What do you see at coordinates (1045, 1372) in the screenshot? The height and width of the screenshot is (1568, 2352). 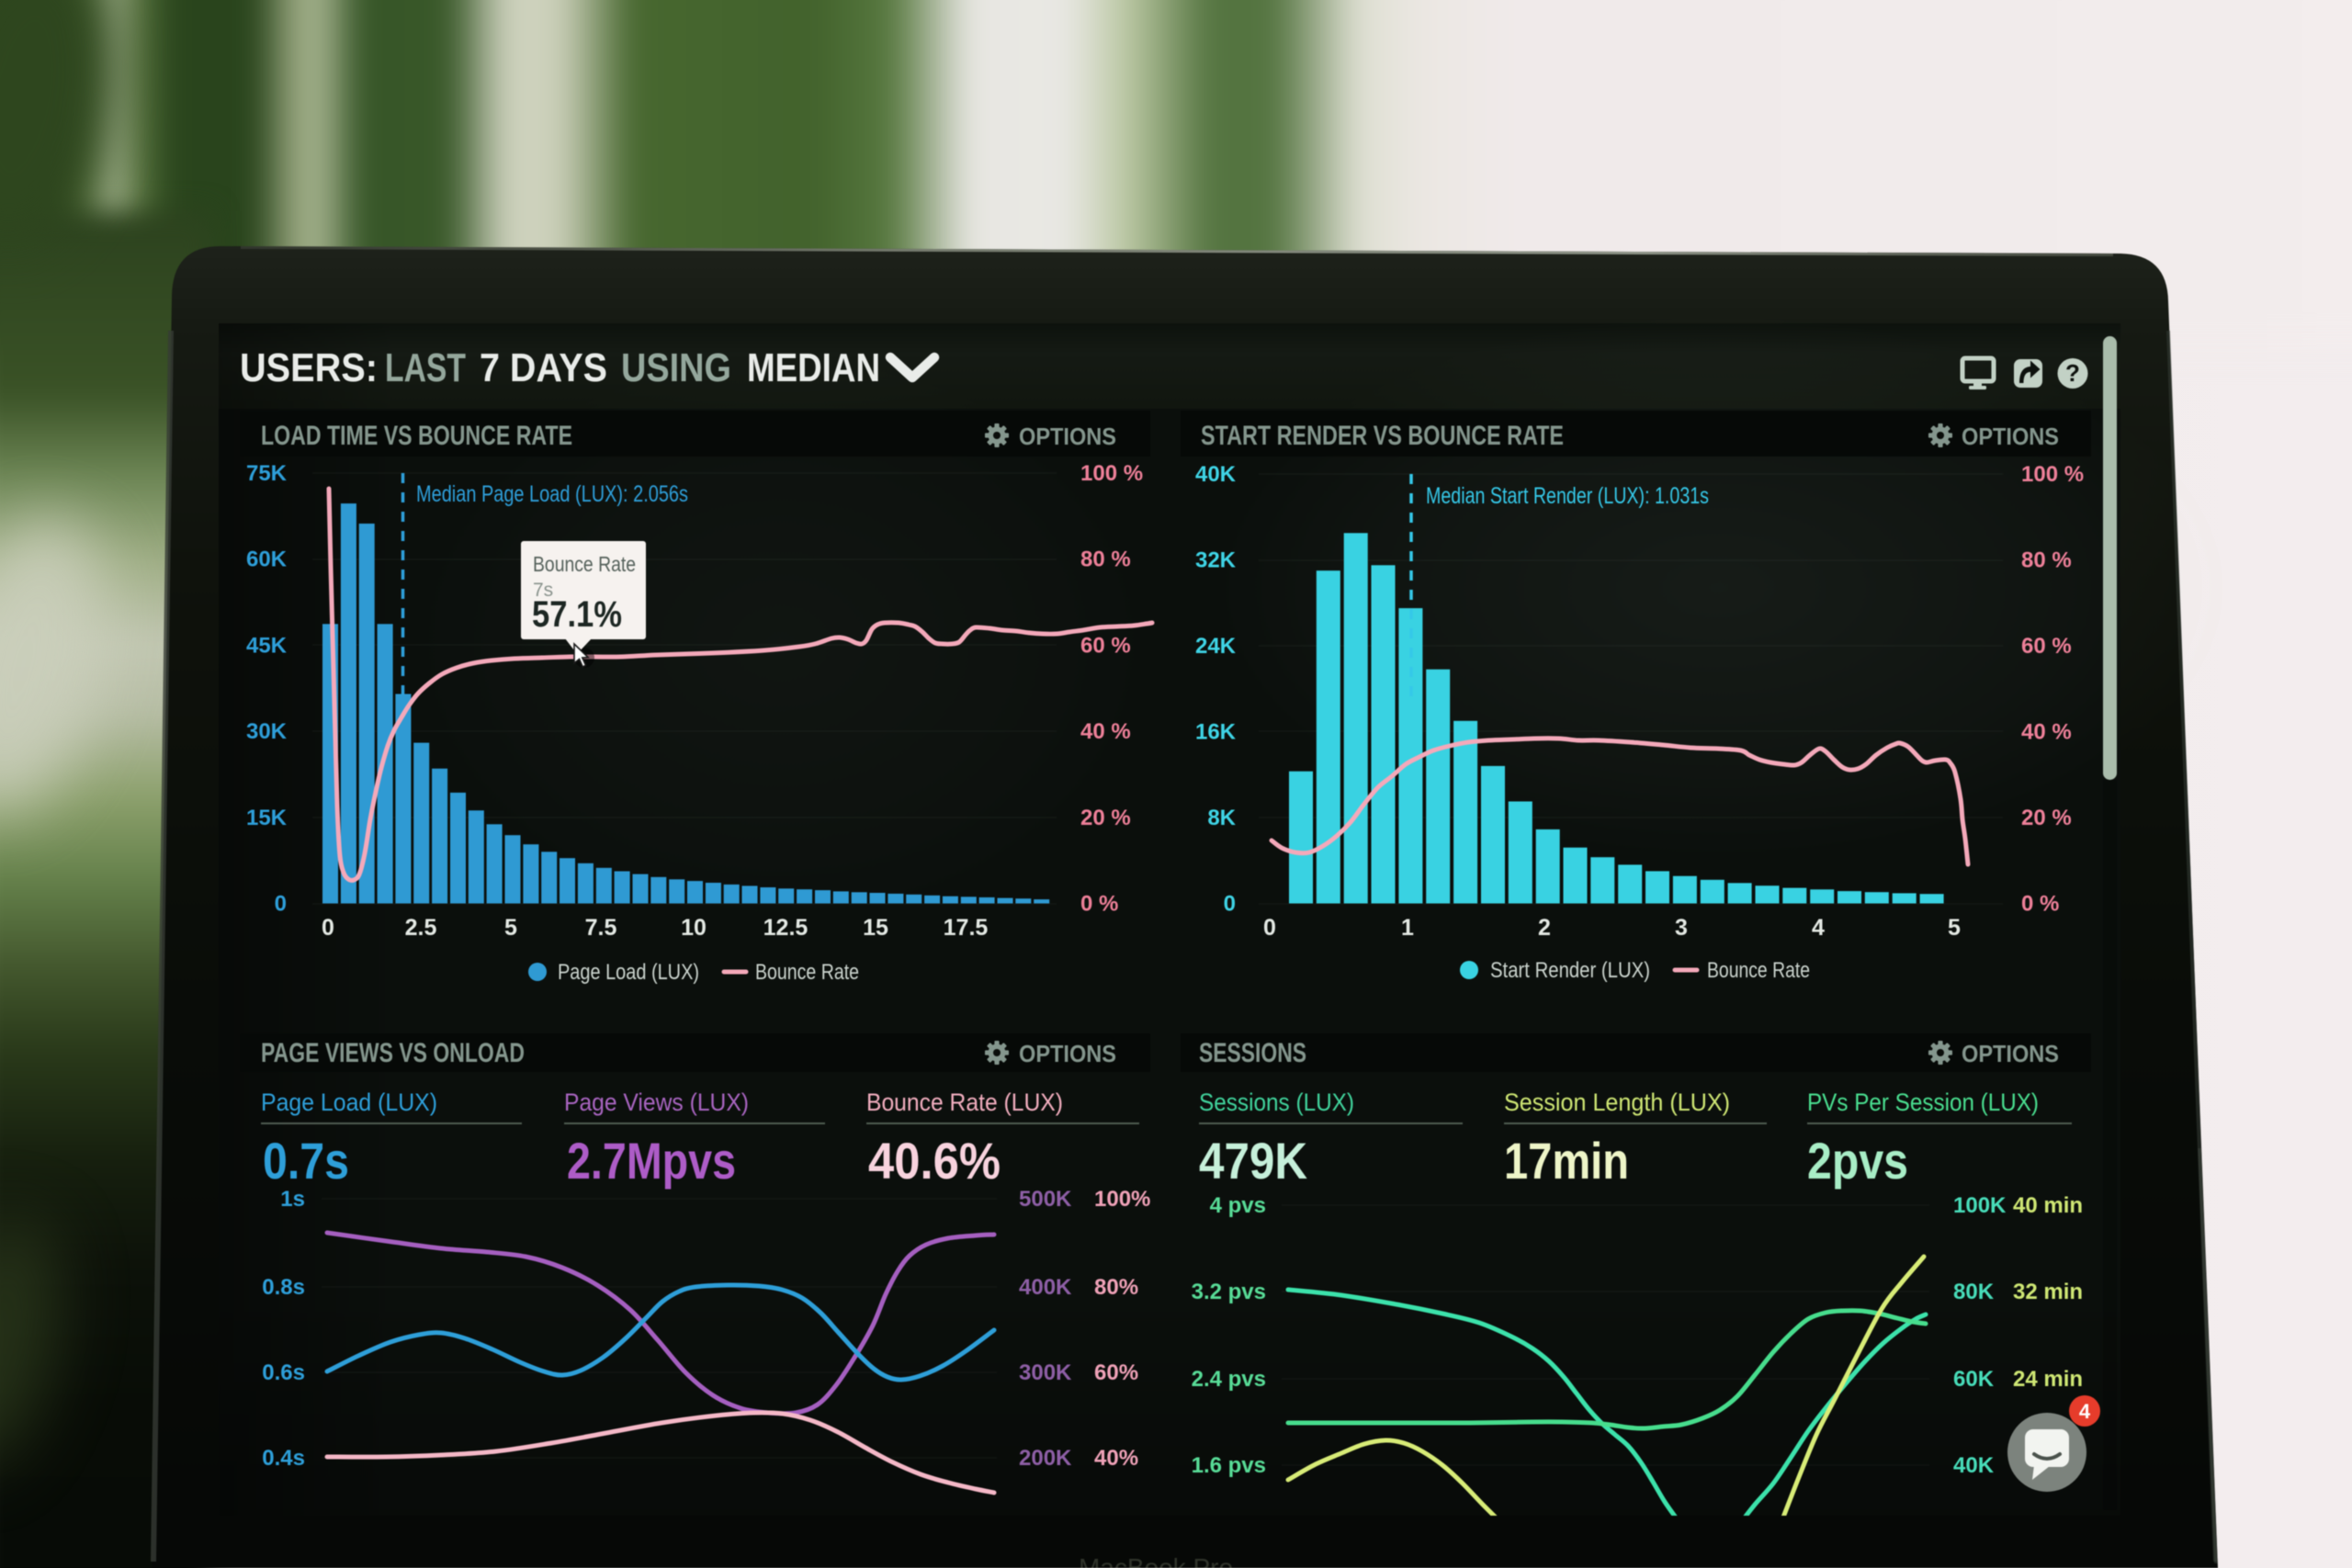 I see `svg-text: 300K` at bounding box center [1045, 1372].